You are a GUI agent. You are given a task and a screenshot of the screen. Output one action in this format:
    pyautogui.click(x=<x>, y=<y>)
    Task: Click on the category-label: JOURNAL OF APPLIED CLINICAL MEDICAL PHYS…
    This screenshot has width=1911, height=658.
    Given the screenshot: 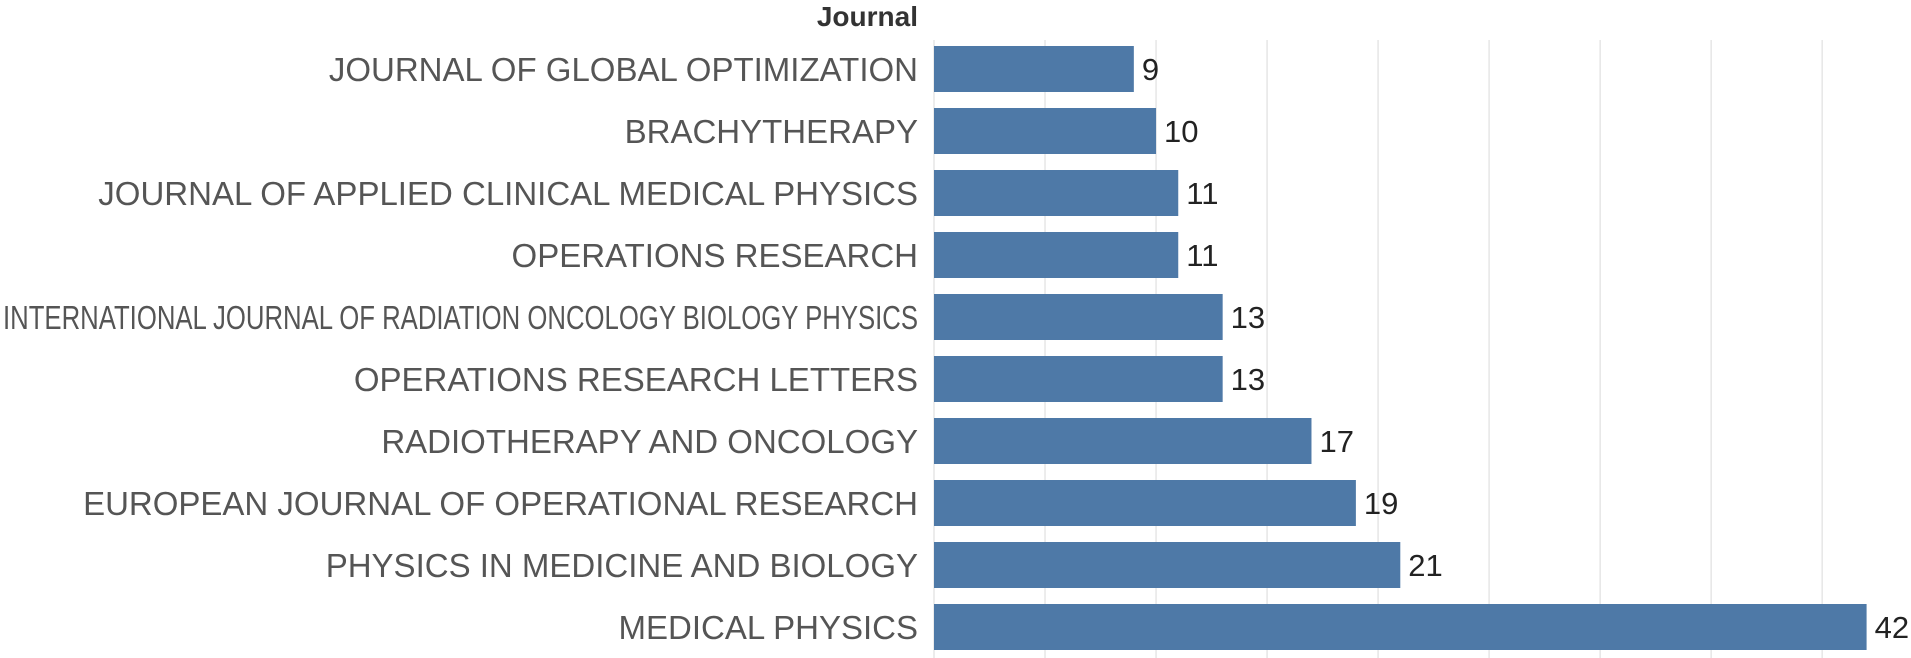 What is the action you would take?
    pyautogui.click(x=508, y=193)
    